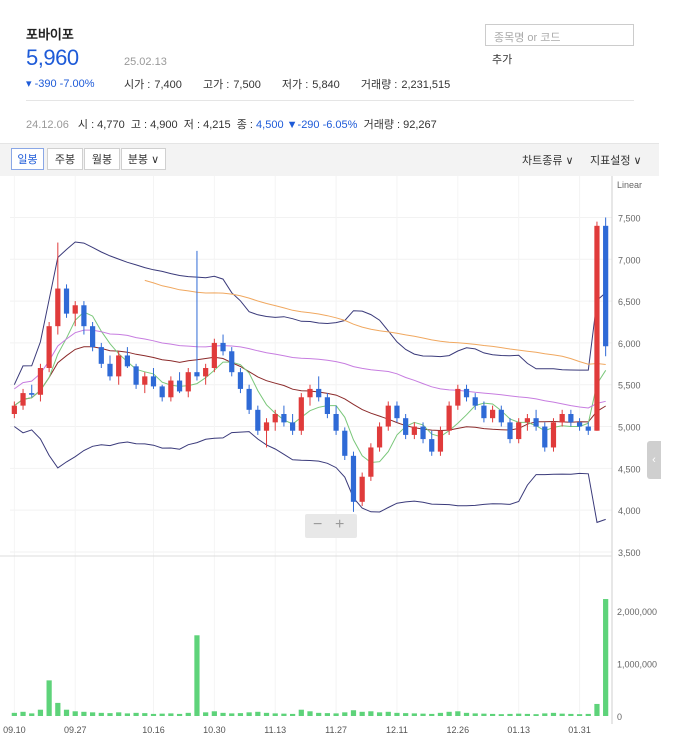 Image resolution: width=674 pixels, height=745 pixels. I want to click on chart-type-menu: 차트종류 ∨, so click(548, 161).